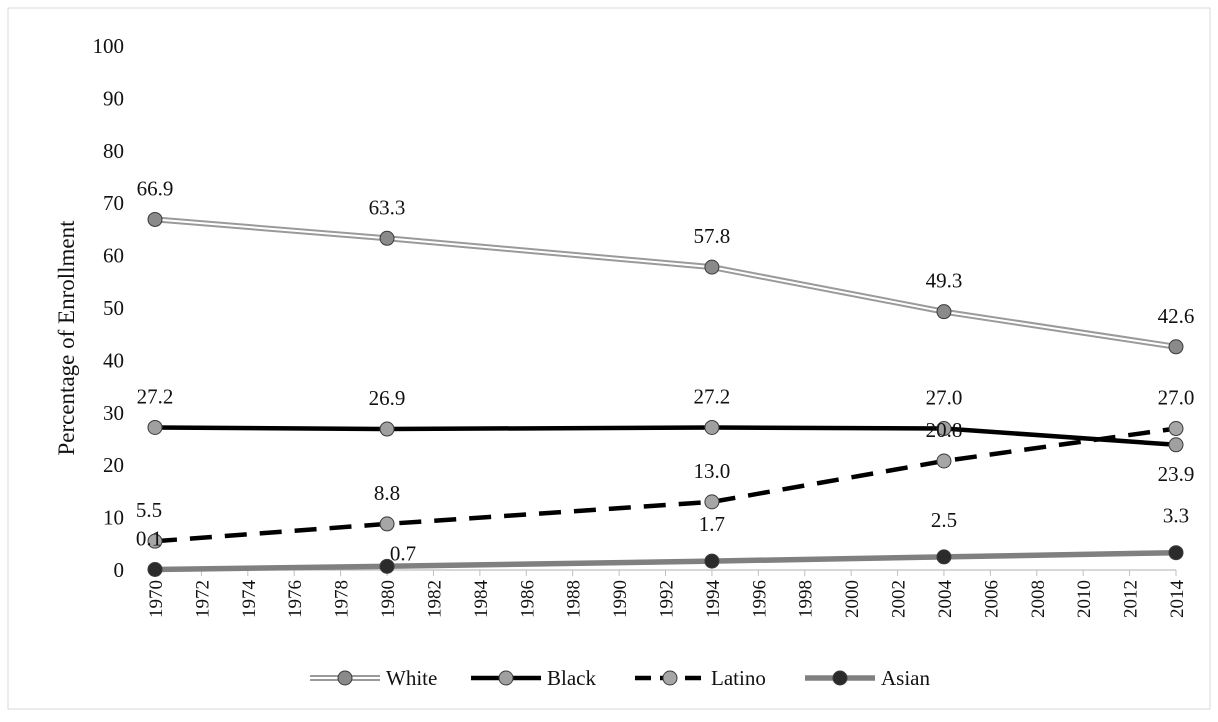 This screenshot has width=1218, height=722. Describe the element at coordinates (1131, 599) in the screenshot. I see `x-tick-label: 2012` at that location.